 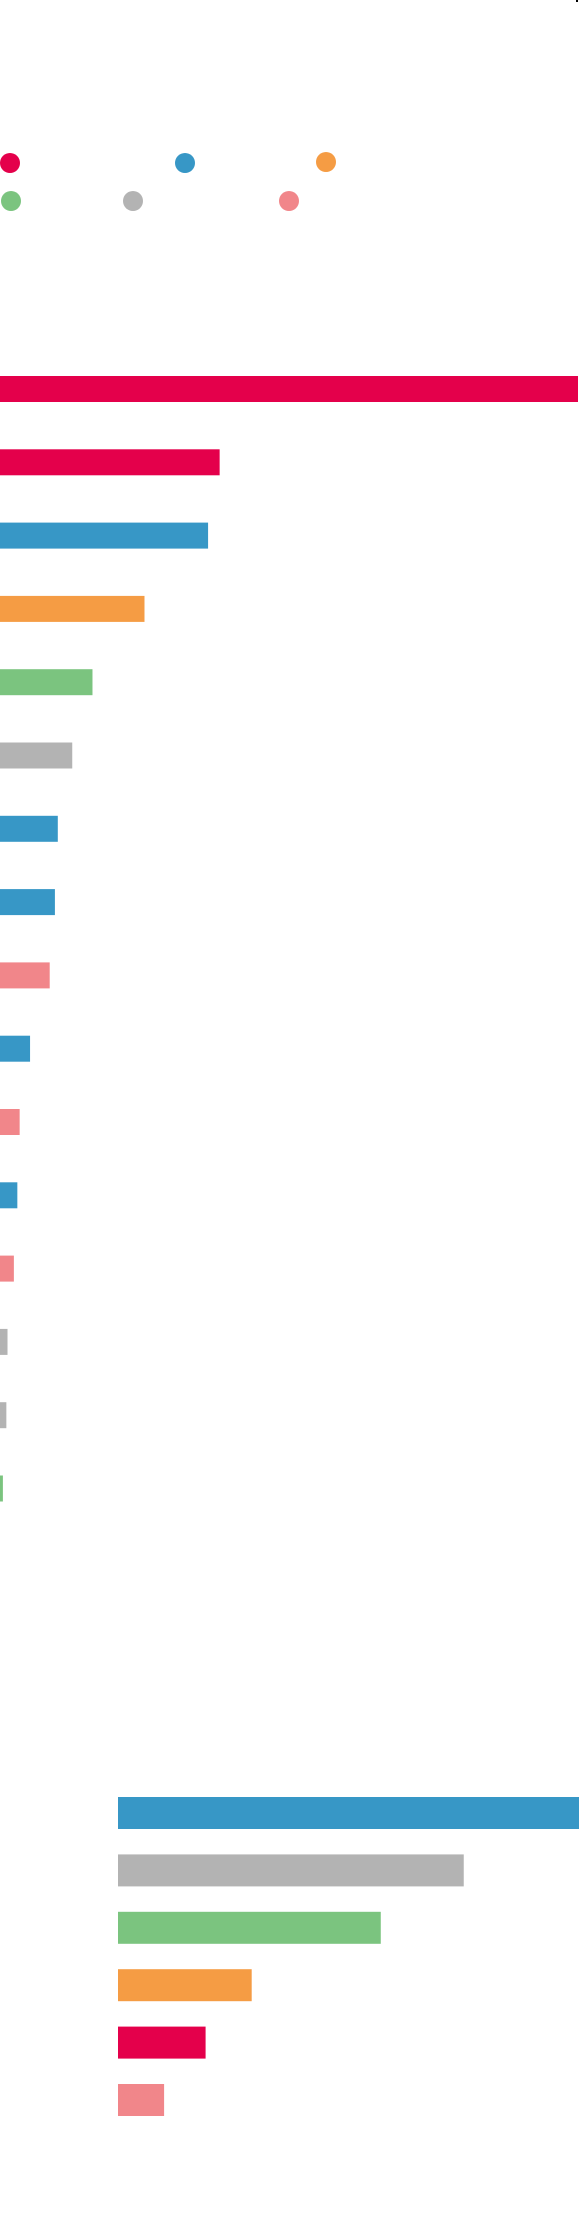 What do you see at coordinates (348, 1956) in the screenshot?
I see `bar-chart-summary` at bounding box center [348, 1956].